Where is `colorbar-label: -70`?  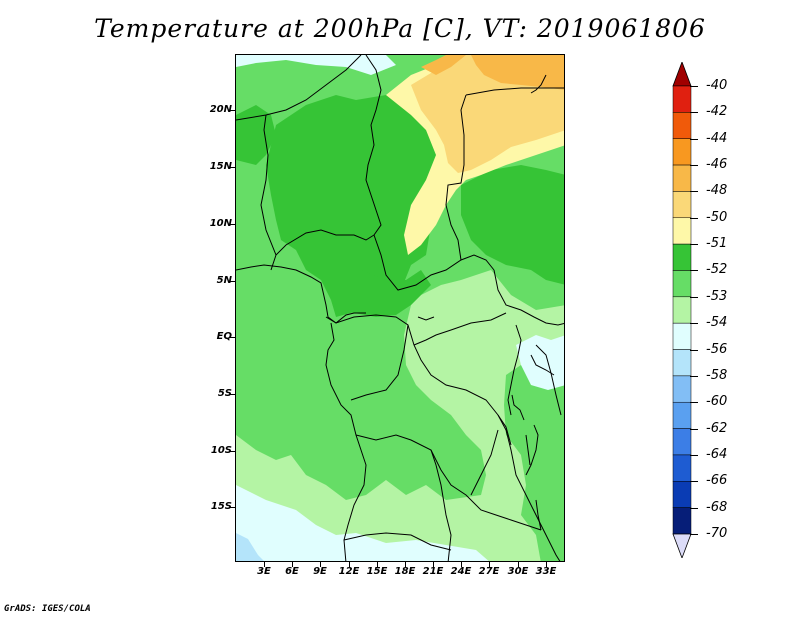
colorbar-label: -70 is located at coordinates (717, 533).